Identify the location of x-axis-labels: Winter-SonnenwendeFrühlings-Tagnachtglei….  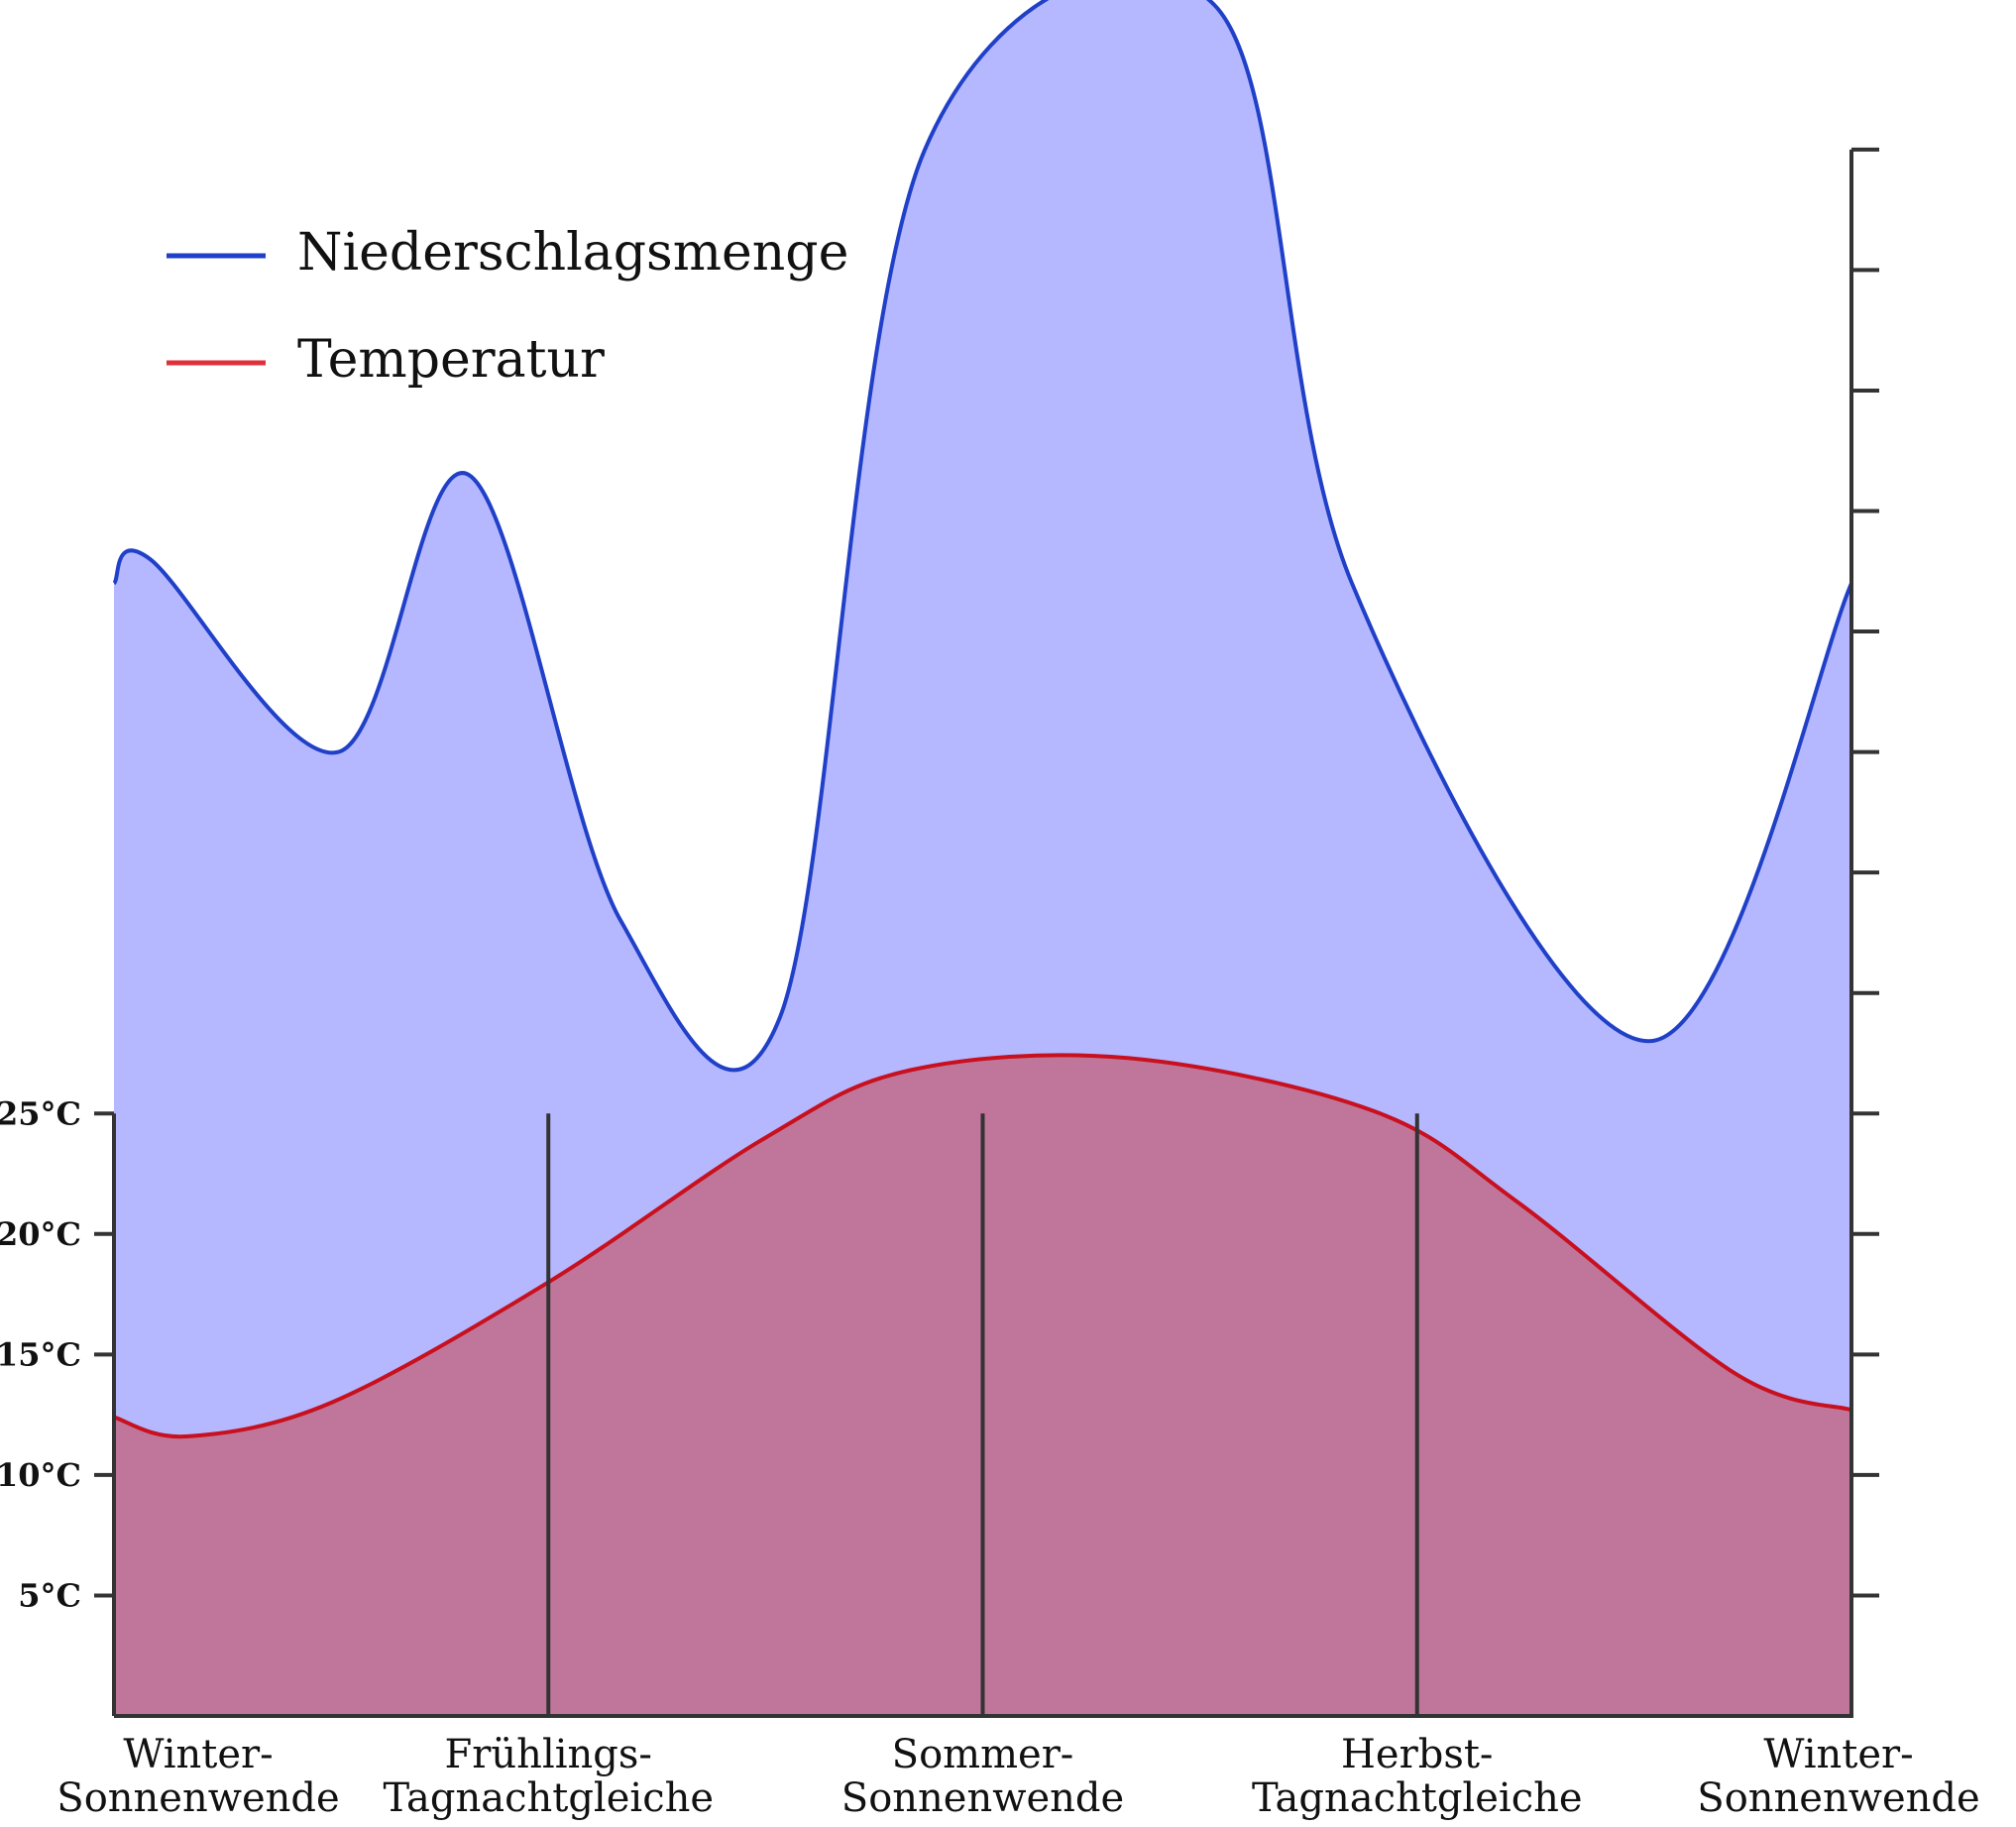
(1017, 1776).